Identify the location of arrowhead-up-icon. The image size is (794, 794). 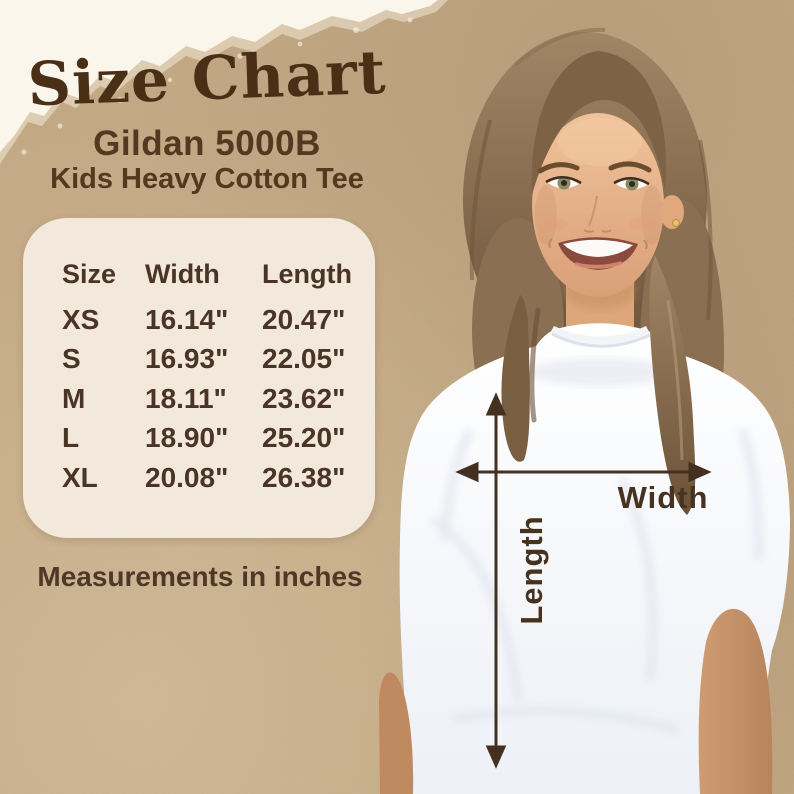
(496, 404).